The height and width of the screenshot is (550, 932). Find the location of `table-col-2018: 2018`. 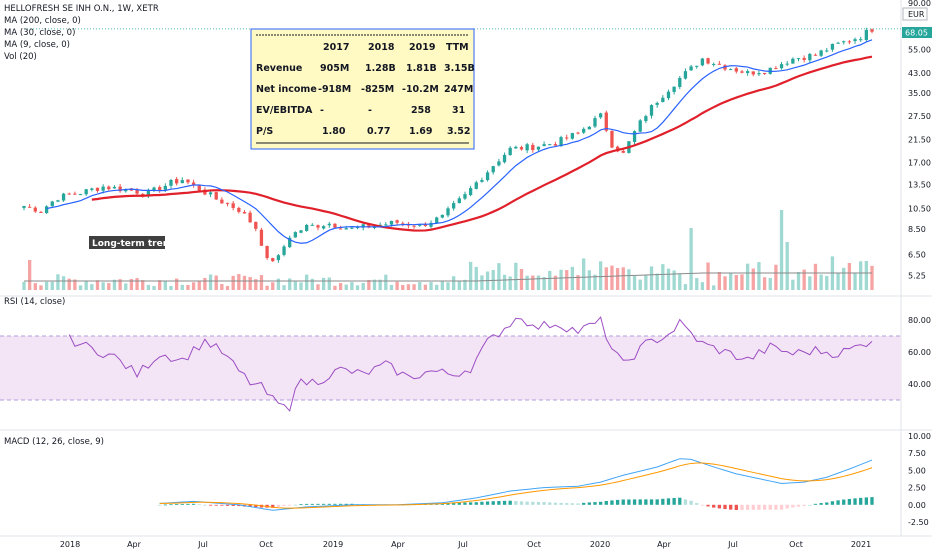

table-col-2018: 2018 is located at coordinates (381, 47).